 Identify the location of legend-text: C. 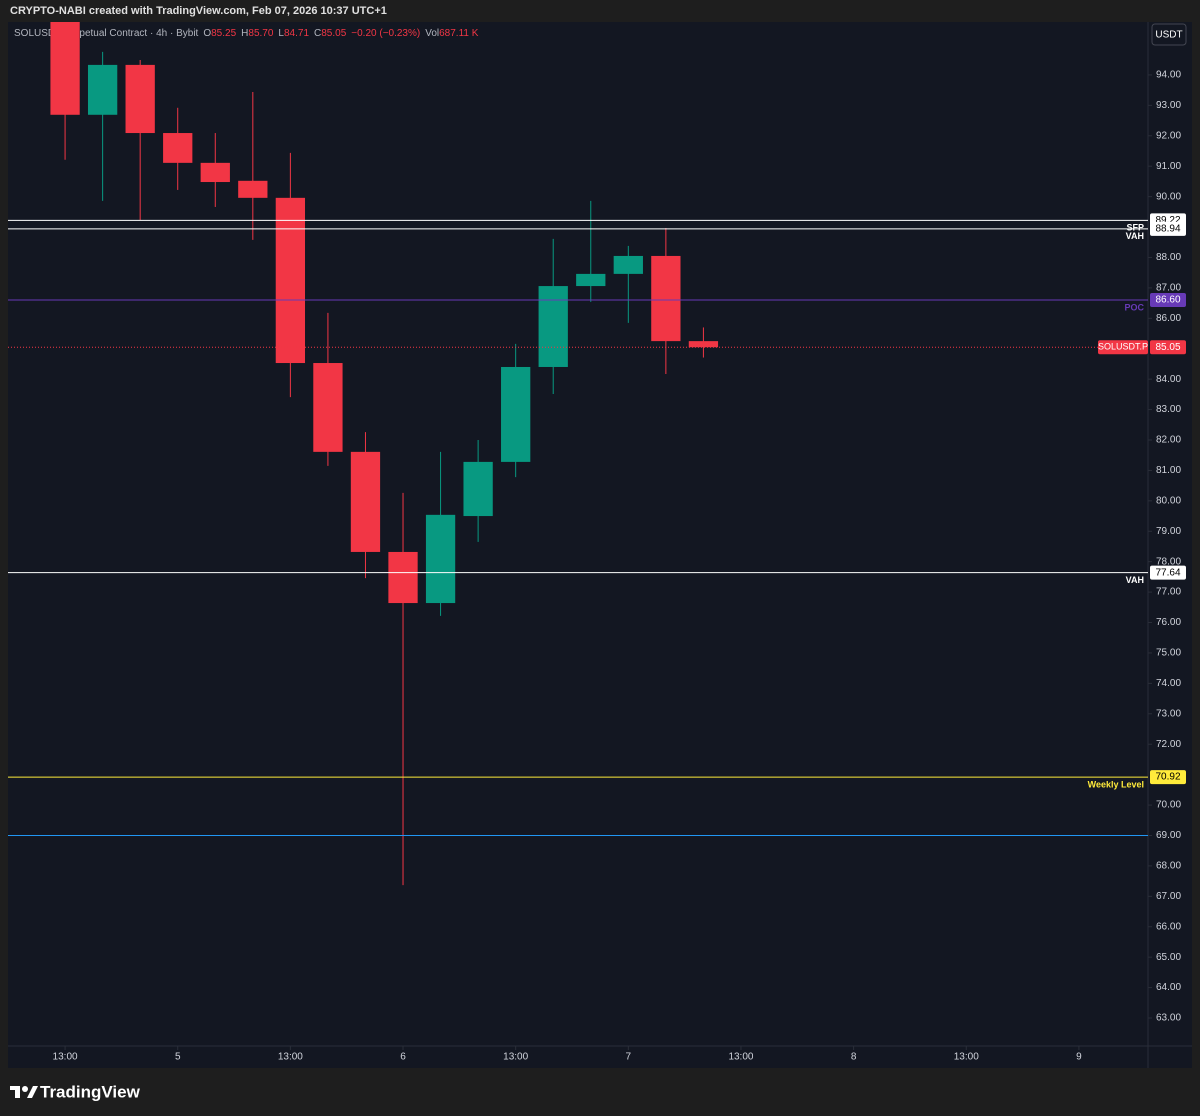
(317, 33).